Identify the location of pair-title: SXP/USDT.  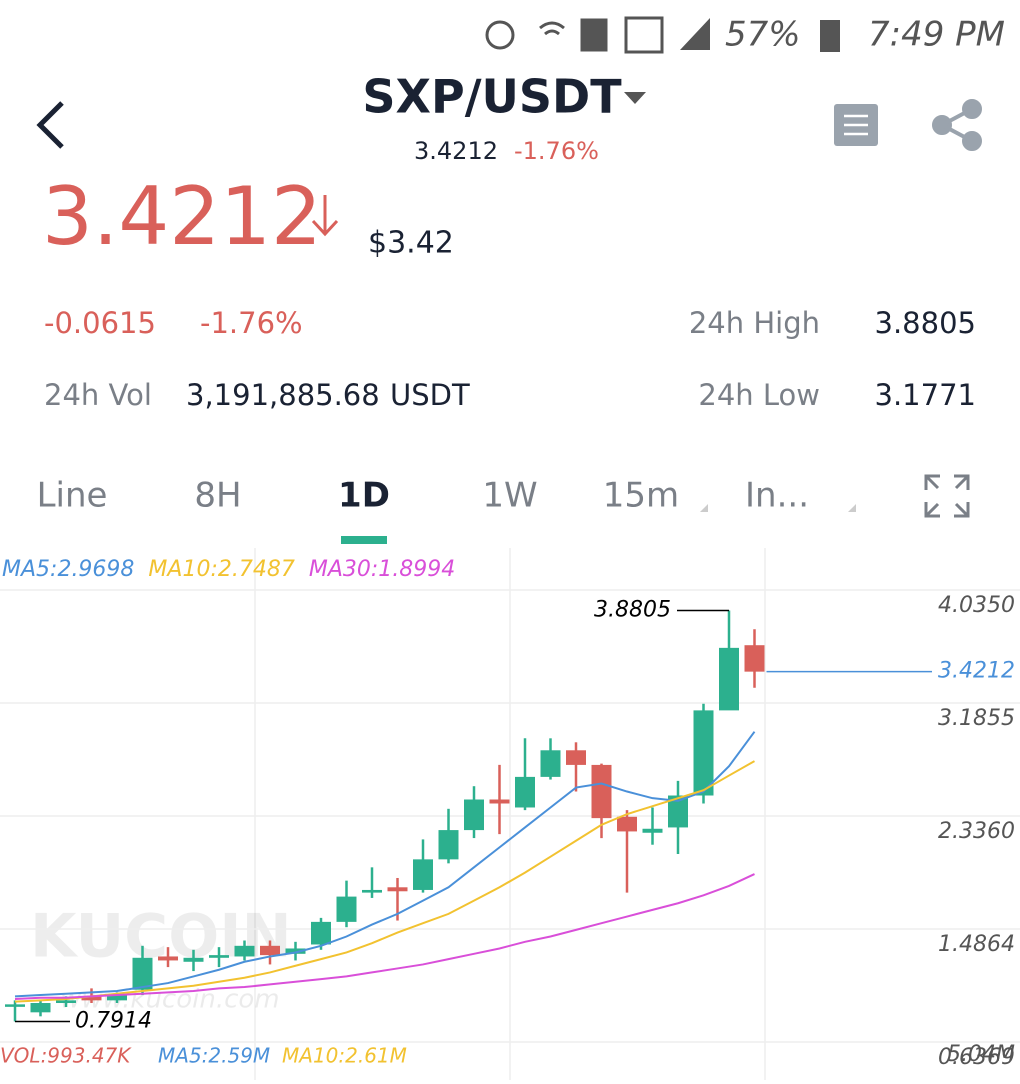
(492, 97).